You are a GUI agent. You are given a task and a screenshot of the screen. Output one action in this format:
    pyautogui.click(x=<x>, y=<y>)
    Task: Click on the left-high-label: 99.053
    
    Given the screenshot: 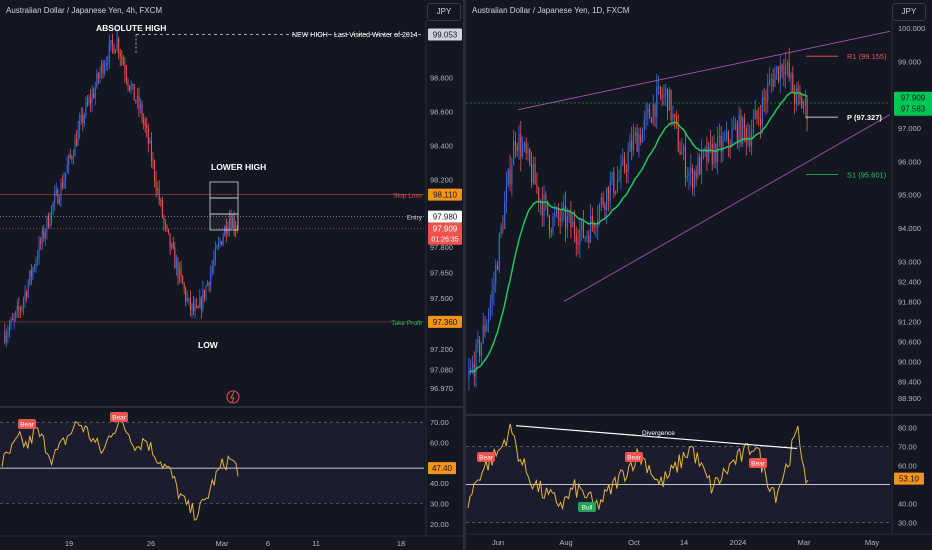 What is the action you would take?
    pyautogui.click(x=445, y=34)
    